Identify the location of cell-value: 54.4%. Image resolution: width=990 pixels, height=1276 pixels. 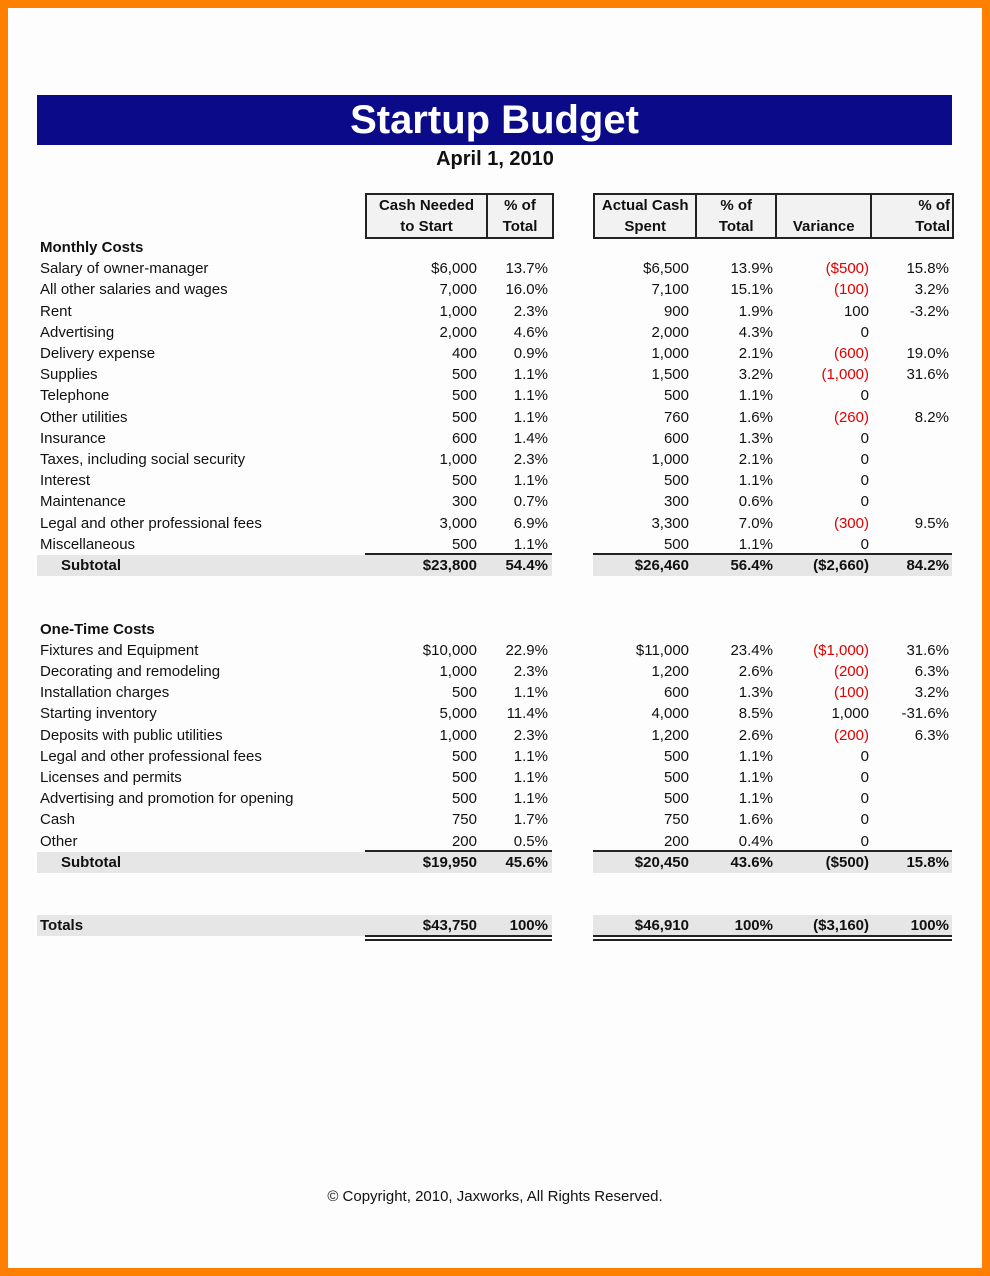
(526, 565).